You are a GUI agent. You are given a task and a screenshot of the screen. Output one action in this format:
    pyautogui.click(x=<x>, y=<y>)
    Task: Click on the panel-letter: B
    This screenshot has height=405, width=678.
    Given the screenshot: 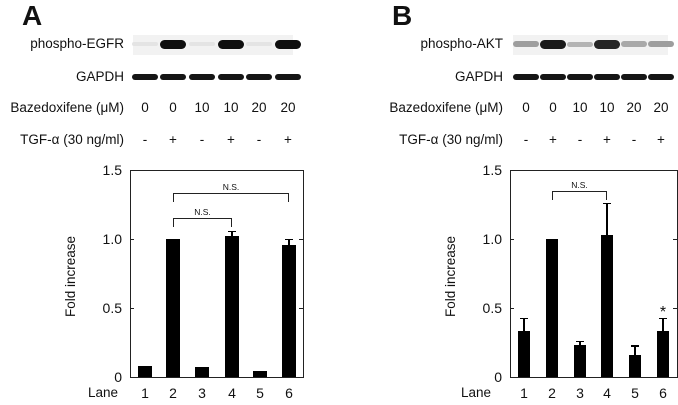 What is the action you would take?
    pyautogui.click(x=402, y=15)
    